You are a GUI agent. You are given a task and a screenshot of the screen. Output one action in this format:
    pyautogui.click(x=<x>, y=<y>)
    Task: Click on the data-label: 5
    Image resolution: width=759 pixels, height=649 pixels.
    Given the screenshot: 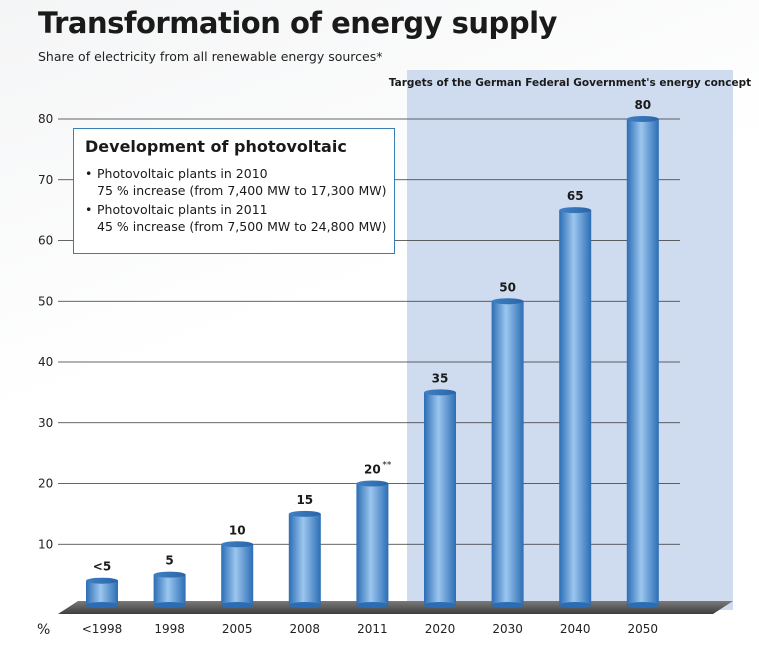 What is the action you would take?
    pyautogui.click(x=169, y=561)
    